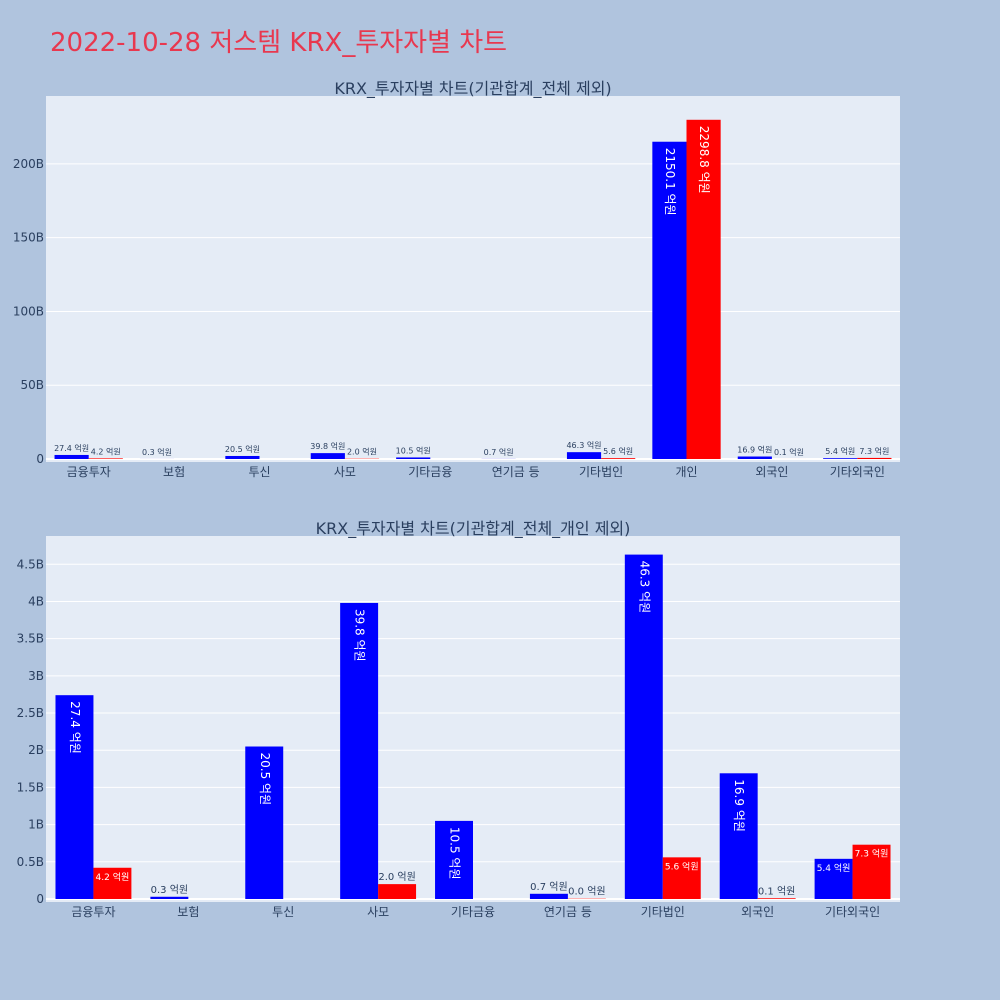 The width and height of the screenshot is (1000, 1000). What do you see at coordinates (279, 43) in the screenshot?
I see `page-title: 2022-10-28 저스템 KRX_투자자별 차트` at bounding box center [279, 43].